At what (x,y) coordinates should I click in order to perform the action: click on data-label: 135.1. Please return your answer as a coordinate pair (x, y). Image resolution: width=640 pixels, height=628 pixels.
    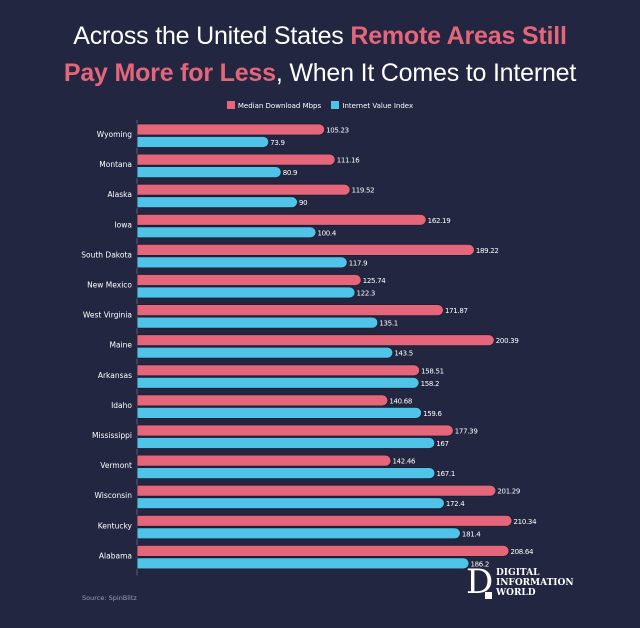
    Looking at the image, I should click on (388, 324).